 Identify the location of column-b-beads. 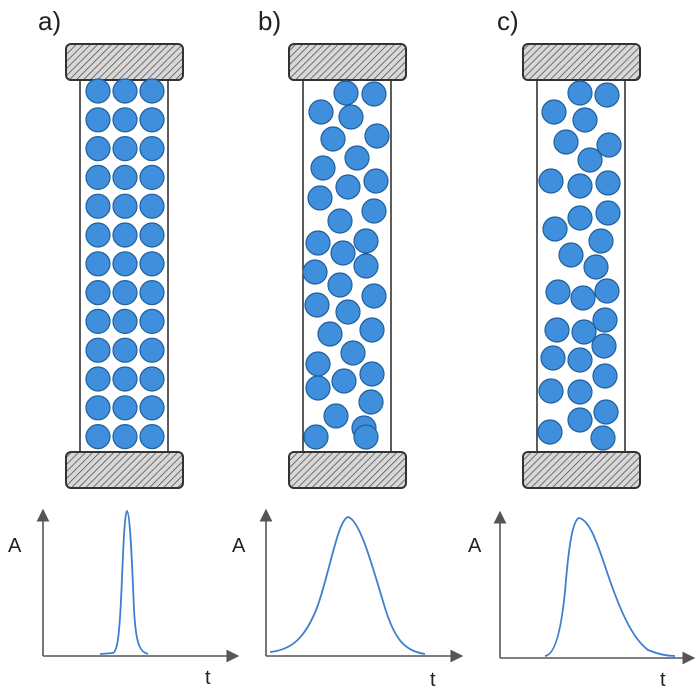
(346, 265).